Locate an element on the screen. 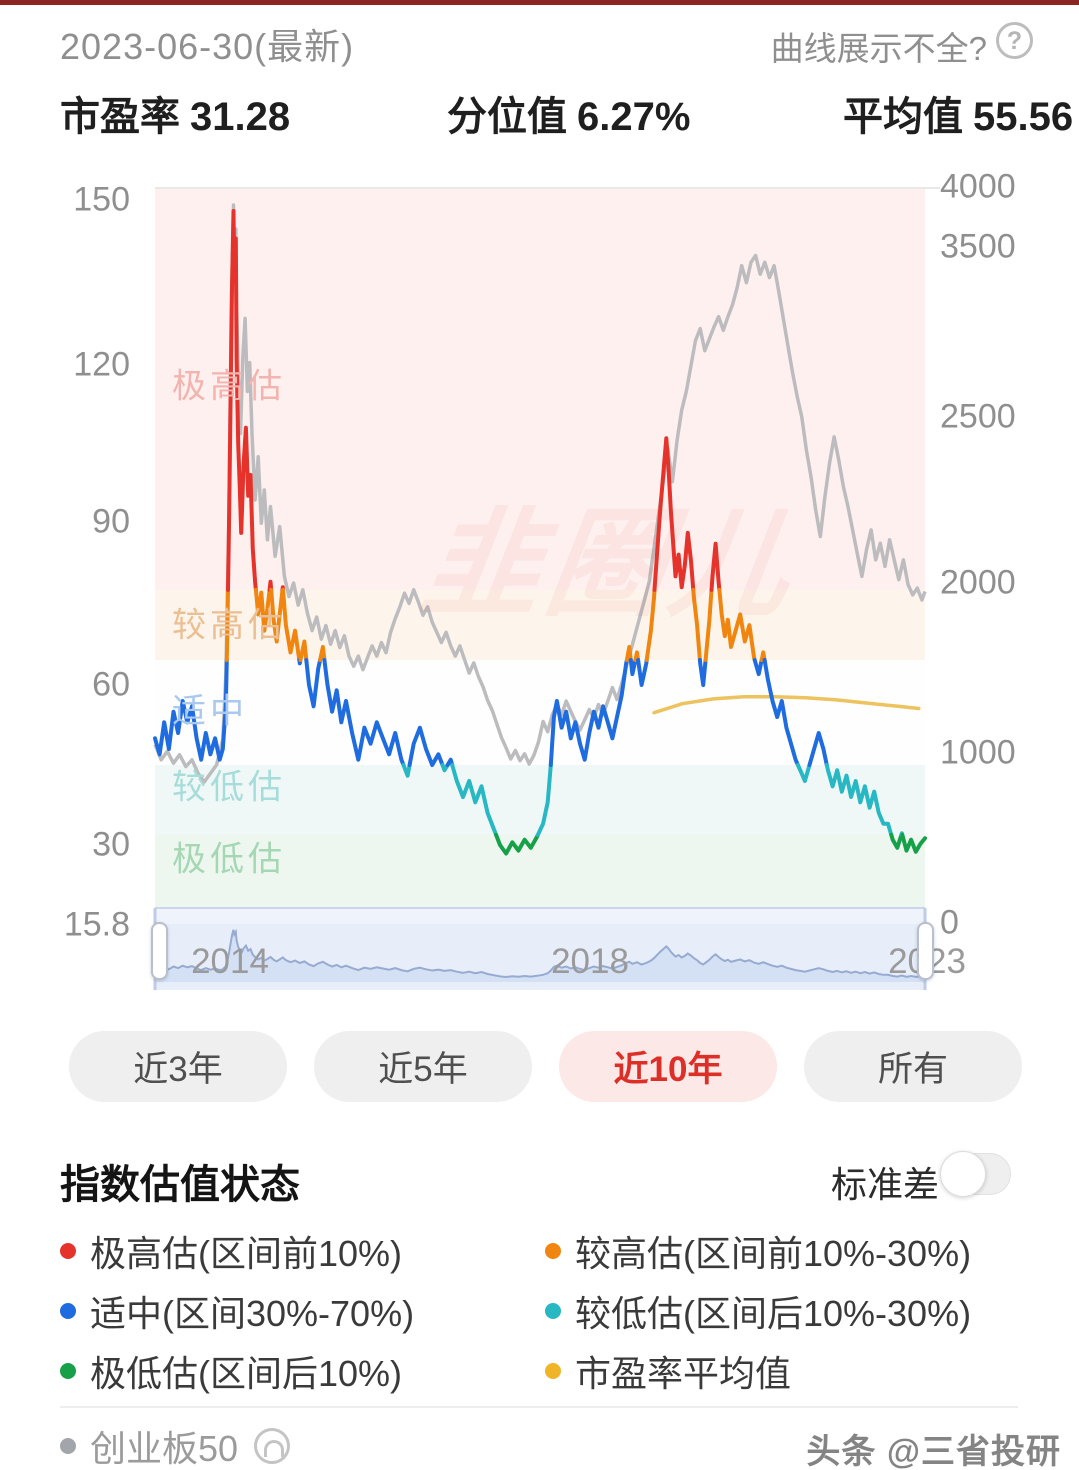  legend-label: 较低估(区间后10%-30%) is located at coordinates (773, 1313).